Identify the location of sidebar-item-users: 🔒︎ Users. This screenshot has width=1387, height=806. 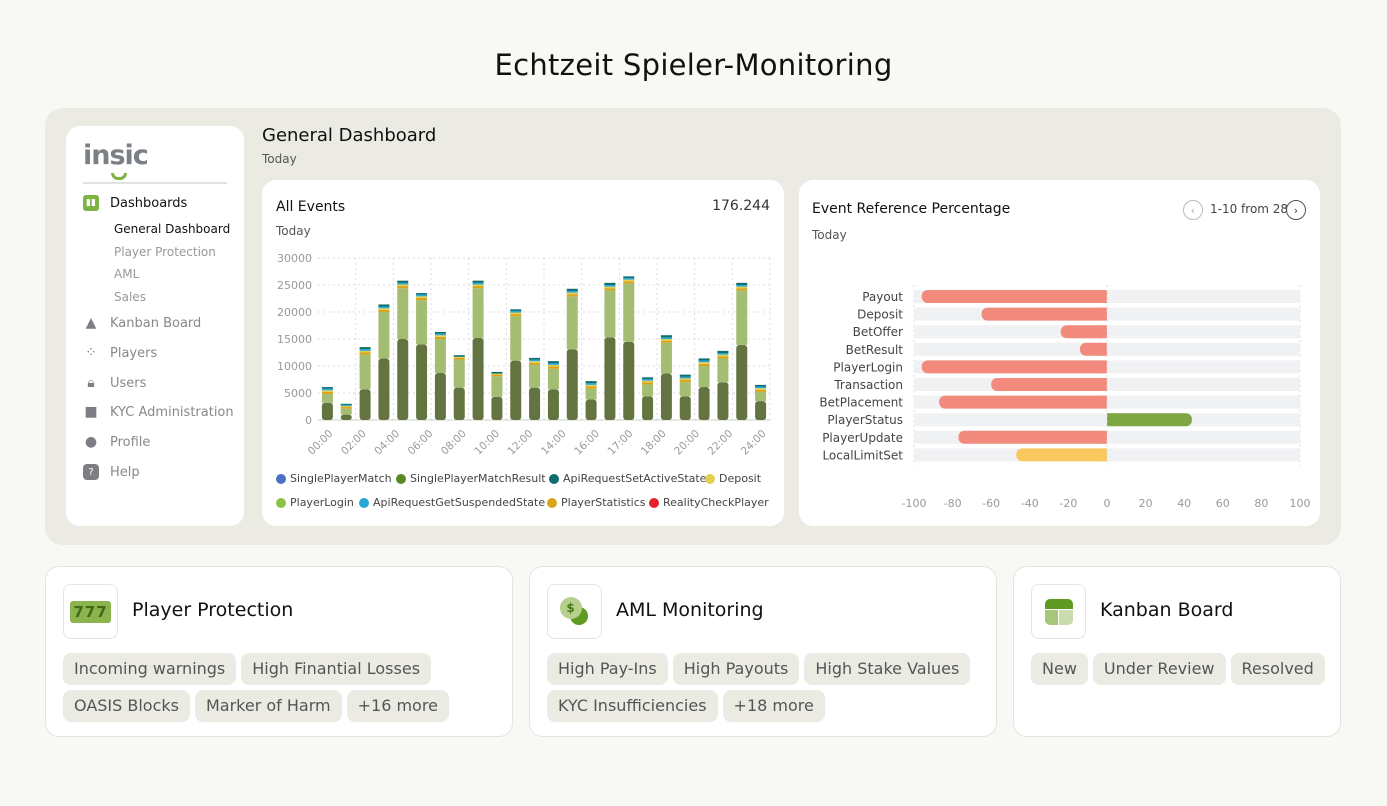
(114, 383).